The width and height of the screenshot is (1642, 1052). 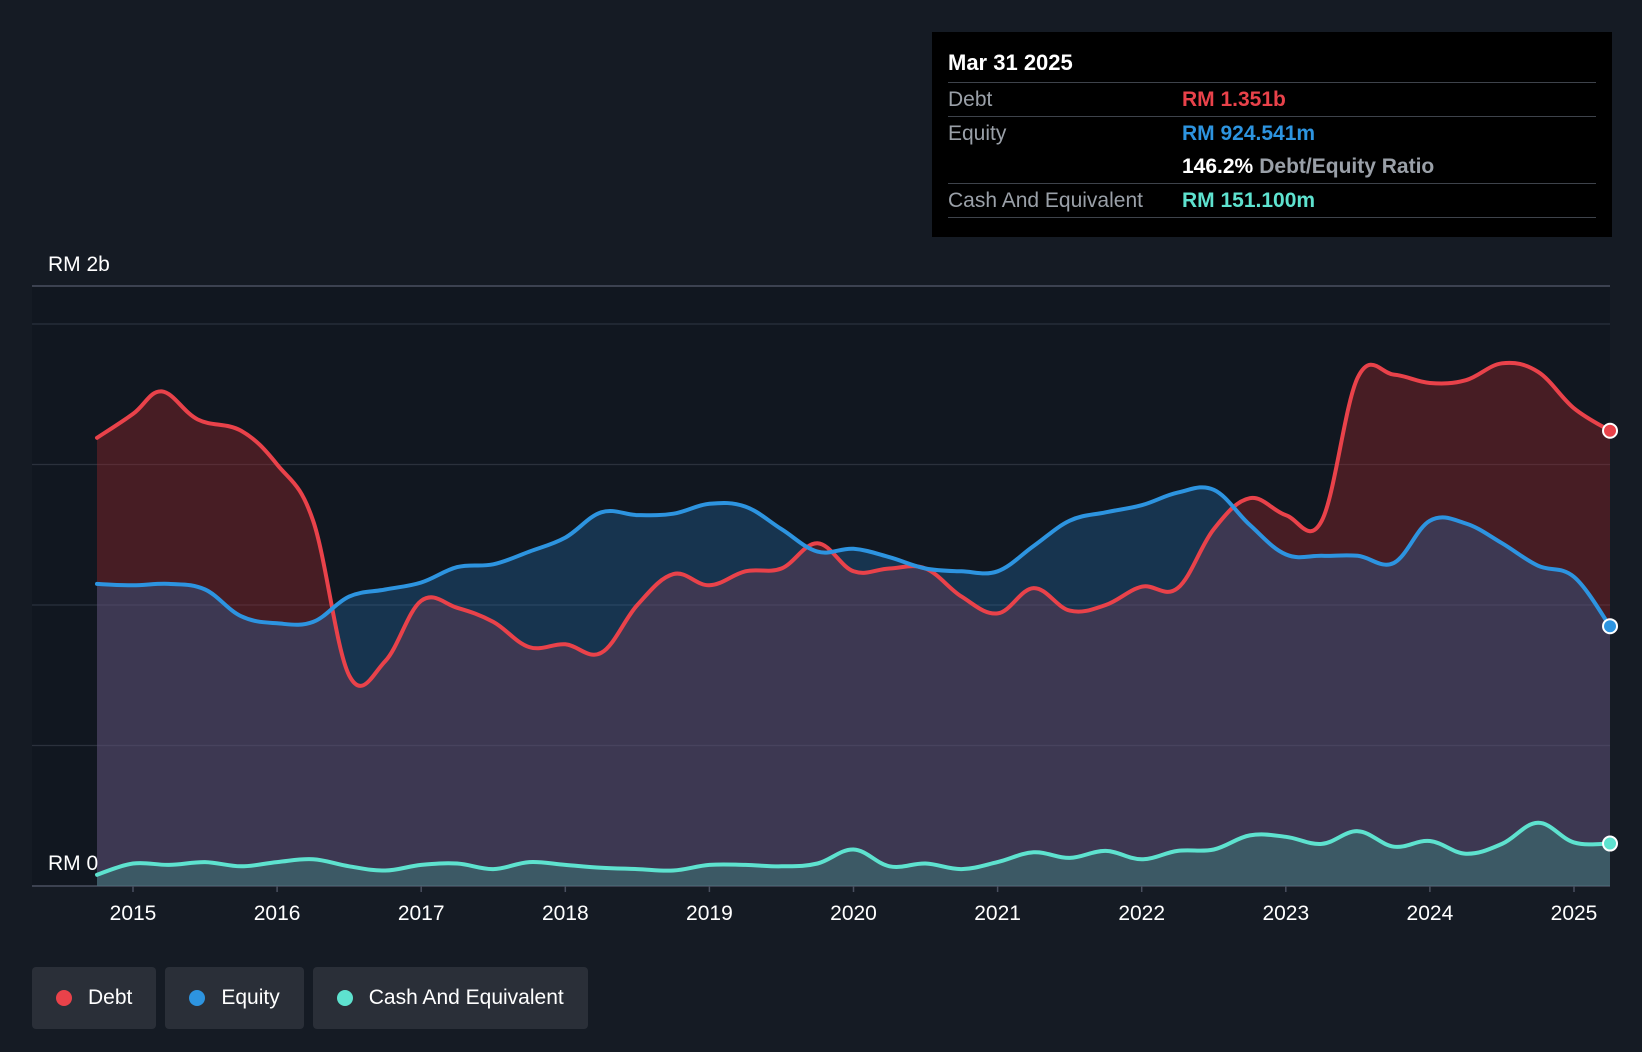 What do you see at coordinates (1610, 430) in the screenshot?
I see `debt-end-marker` at bounding box center [1610, 430].